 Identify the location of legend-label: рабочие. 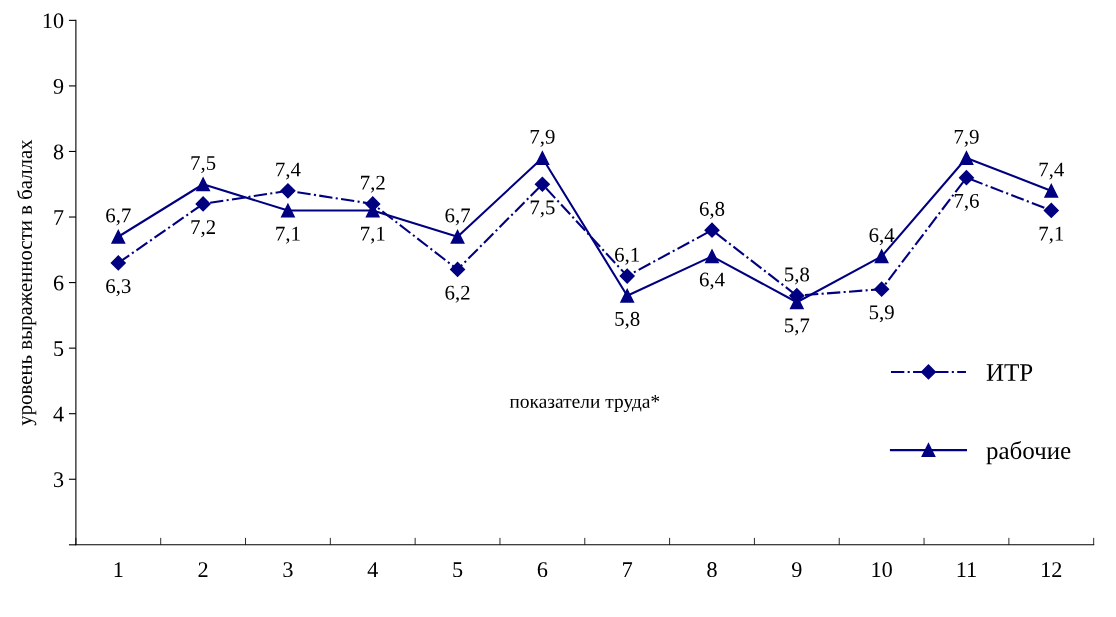
(1028, 453).